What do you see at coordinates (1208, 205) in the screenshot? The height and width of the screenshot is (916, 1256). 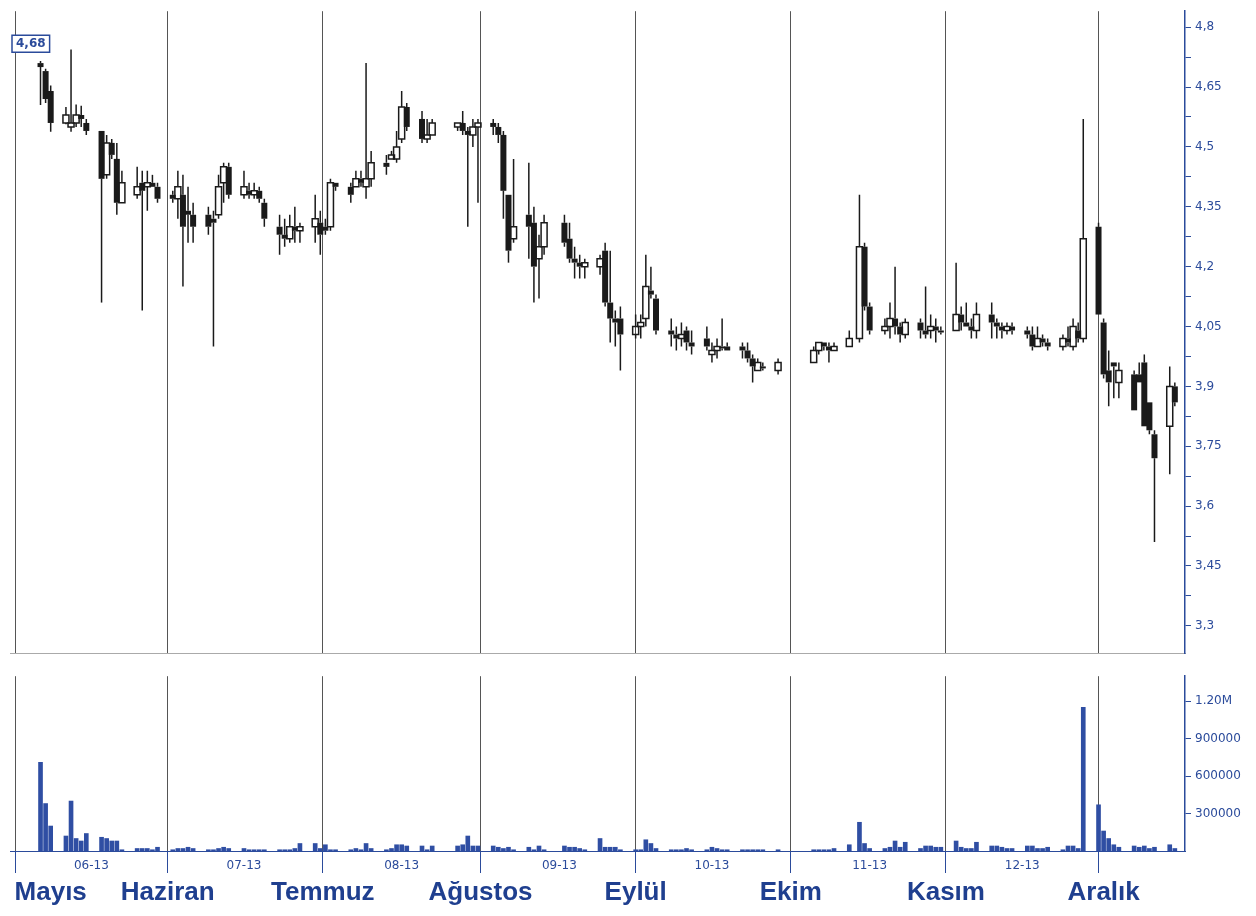 I see `y-tick-label: 4,35` at bounding box center [1208, 205].